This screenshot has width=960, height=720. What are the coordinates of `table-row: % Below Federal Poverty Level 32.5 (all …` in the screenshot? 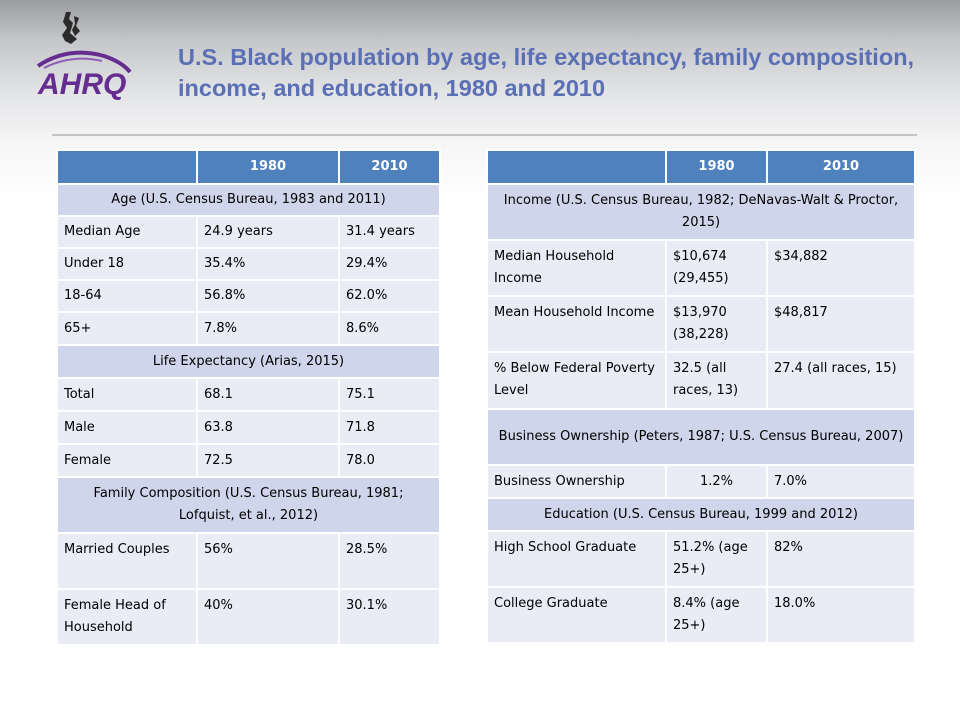 It's located at (701, 380).